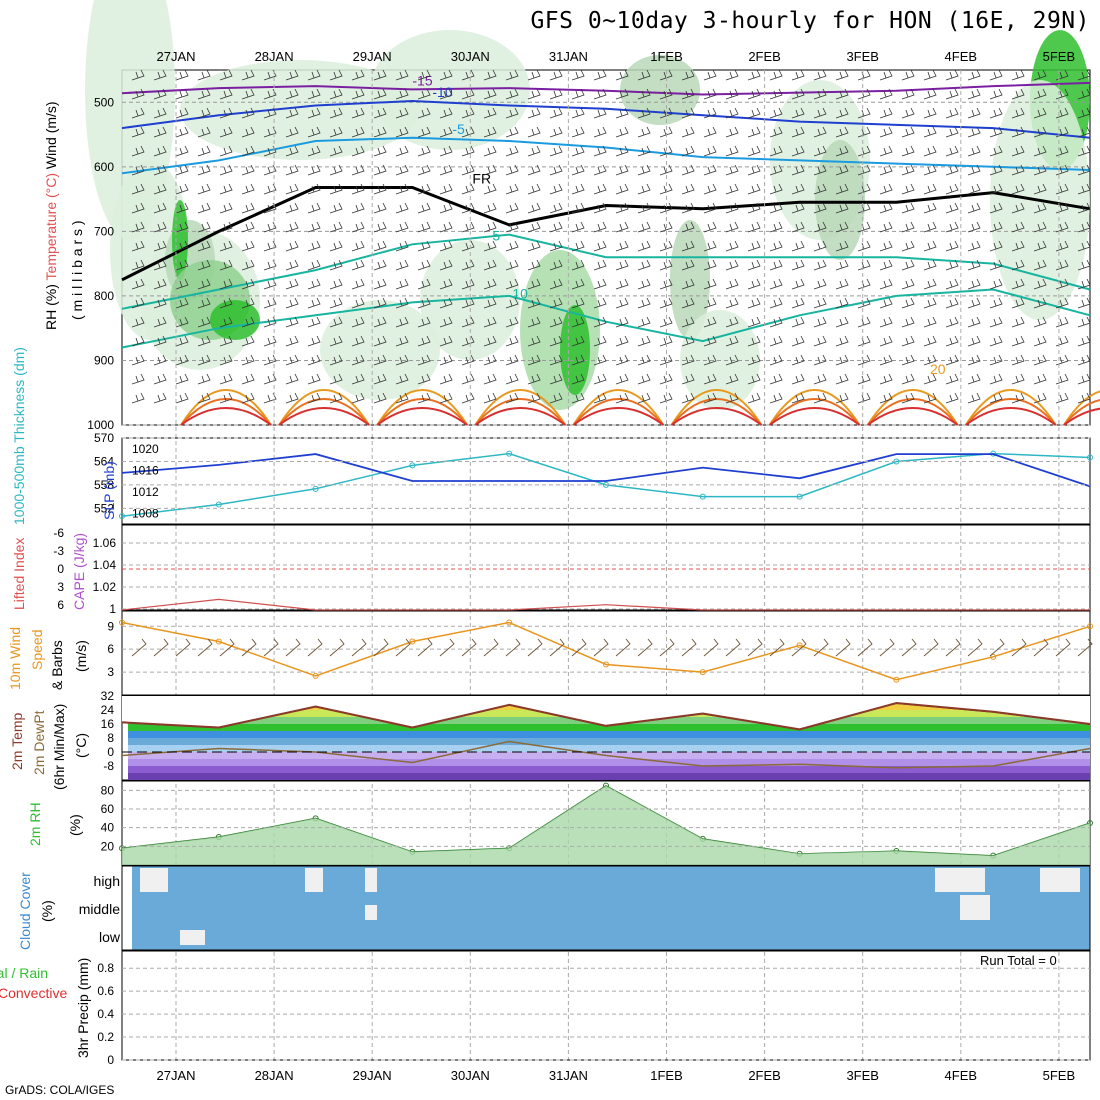  I want to click on date-label-top: 3FEB, so click(862, 56).